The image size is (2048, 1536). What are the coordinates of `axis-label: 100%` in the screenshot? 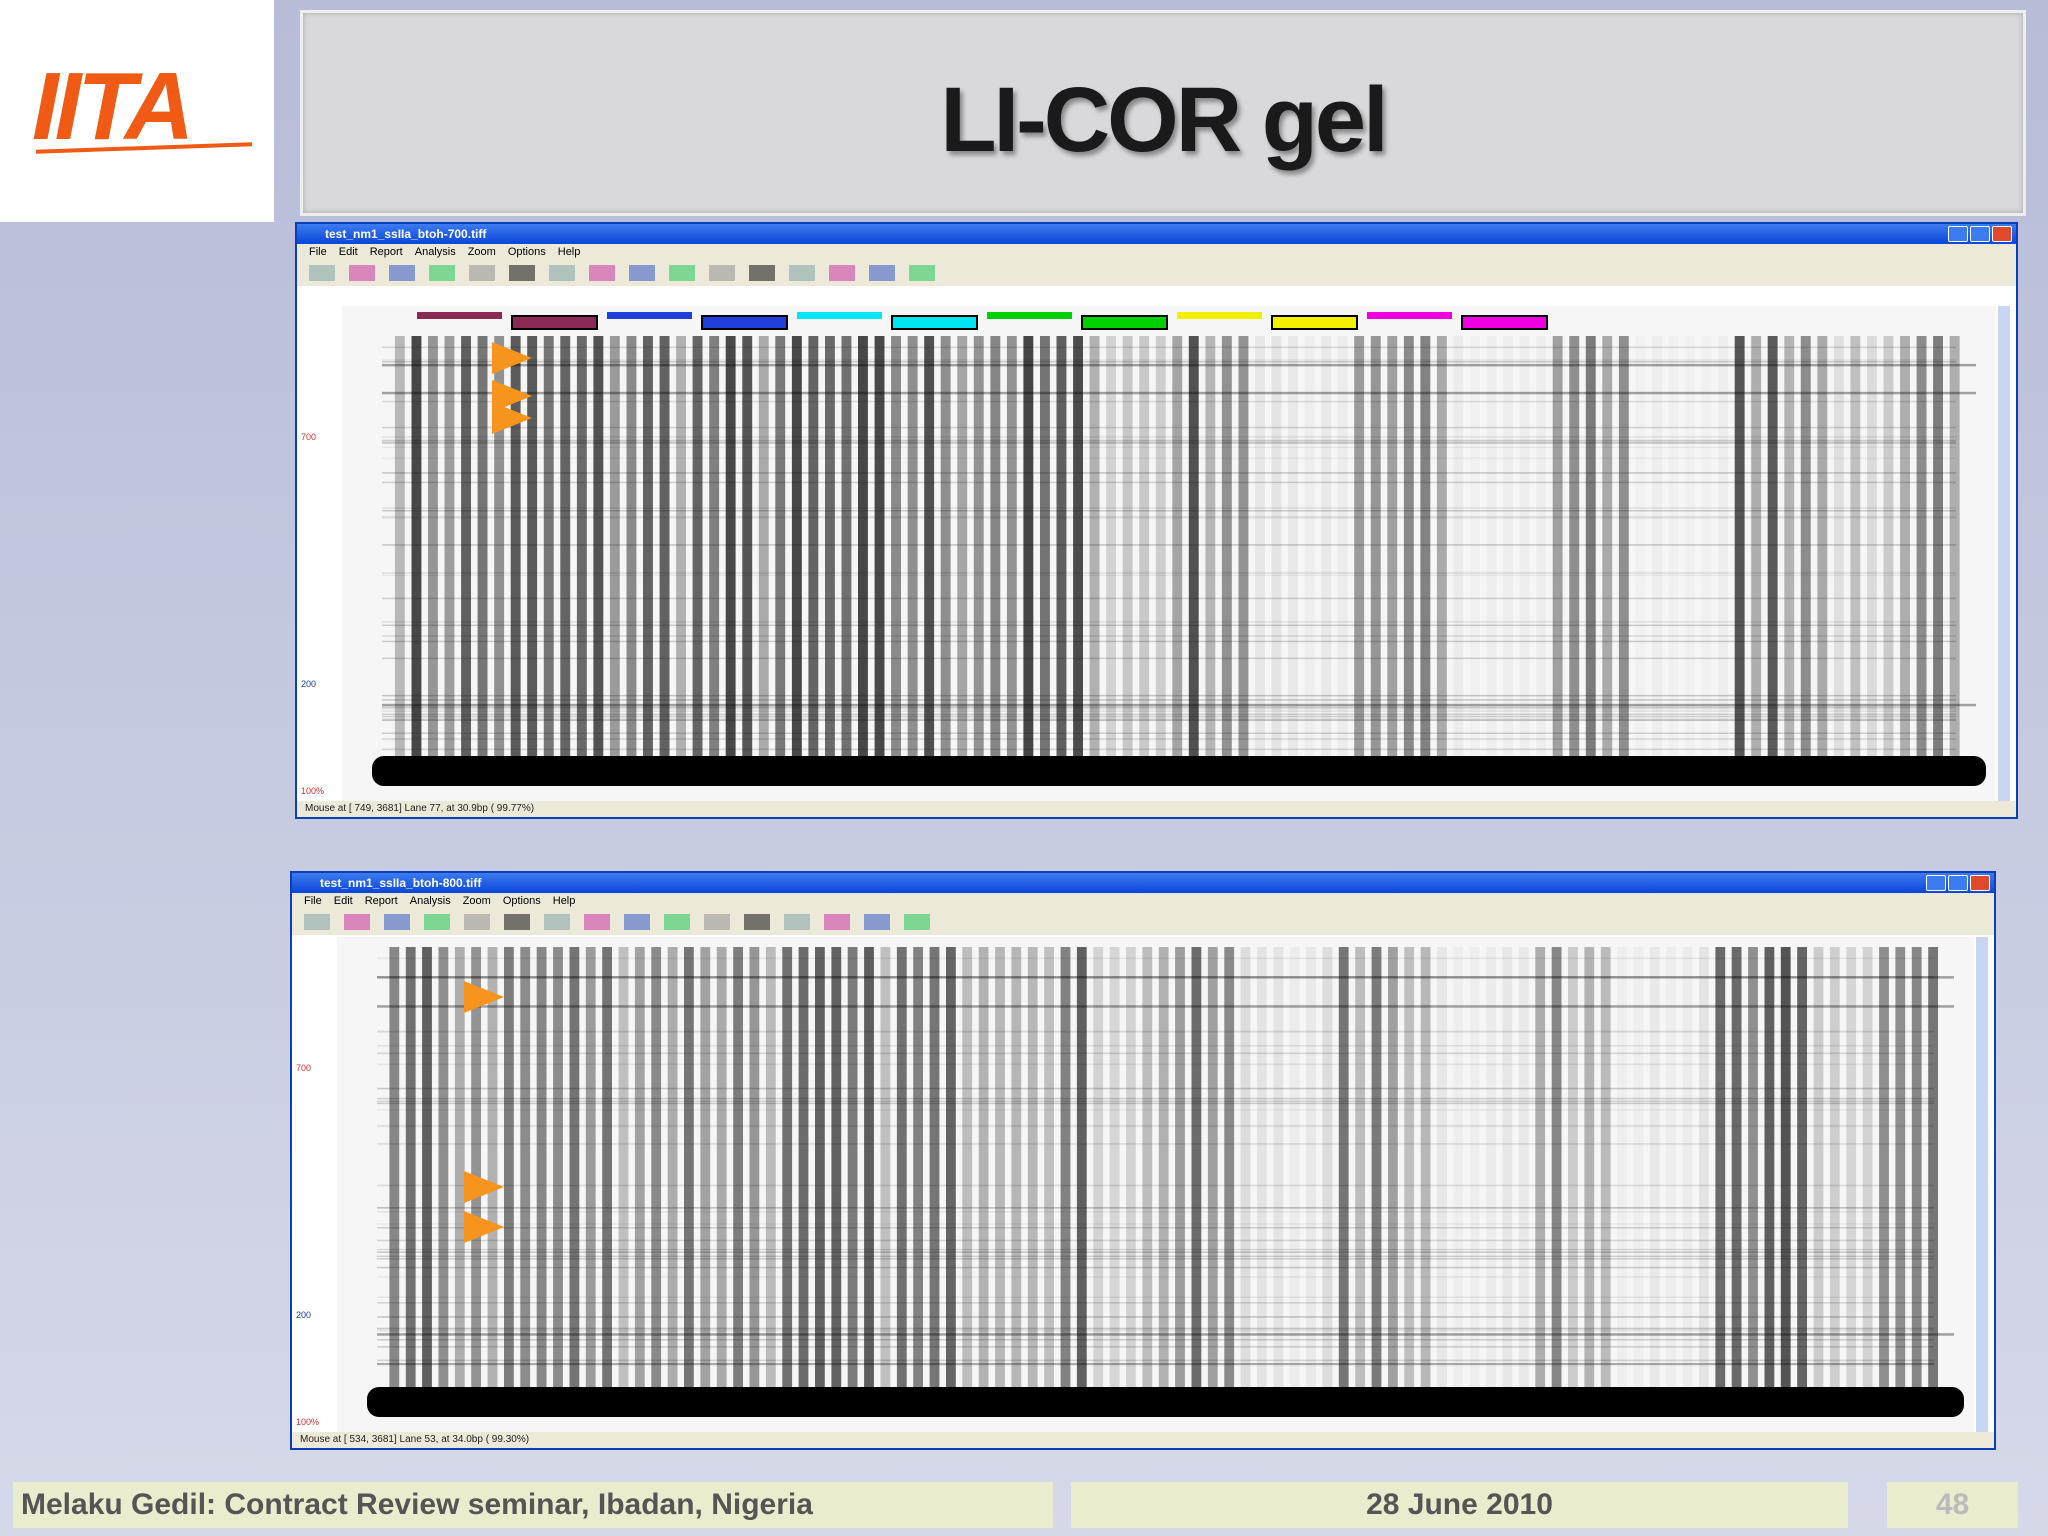 It's located at (307, 1422).